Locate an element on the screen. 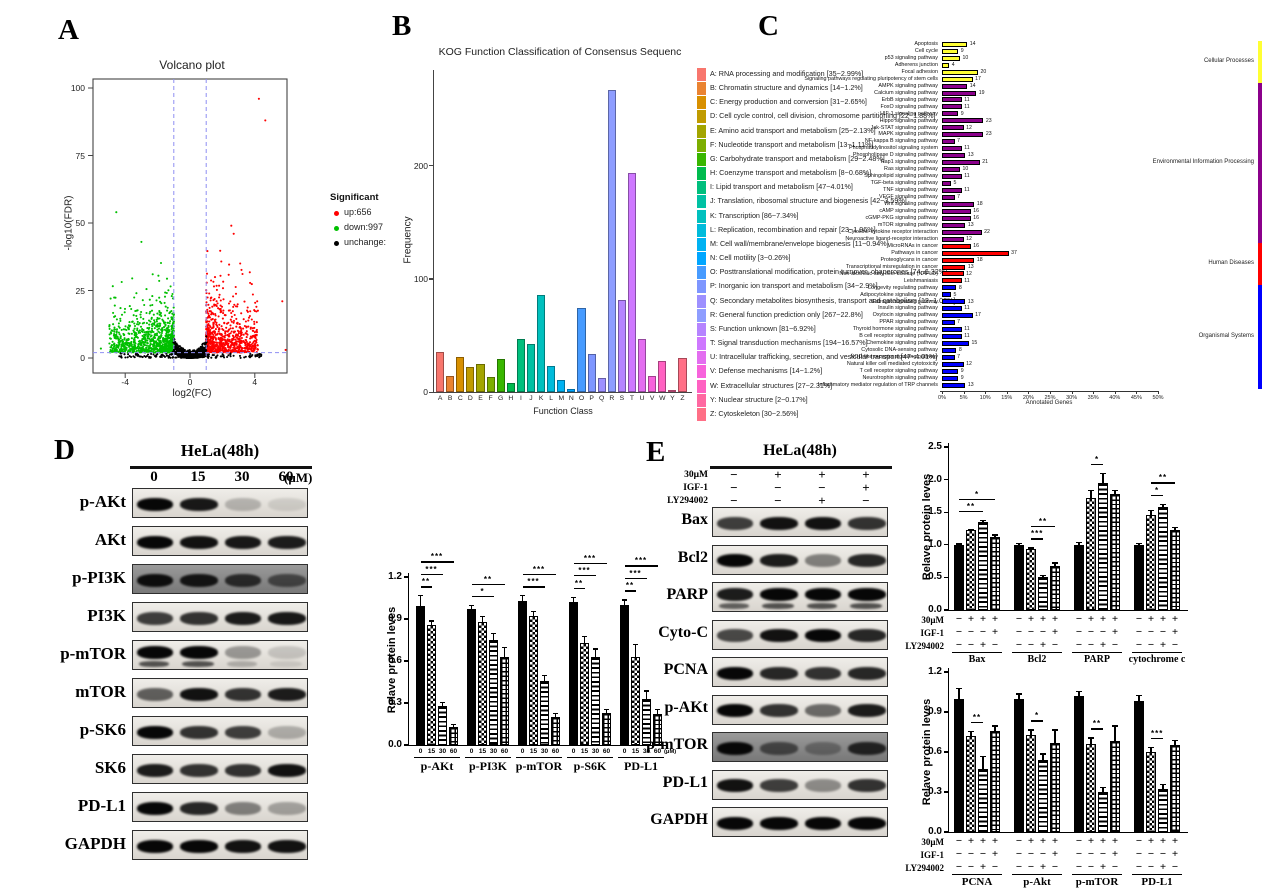 The height and width of the screenshot is (894, 1269). kegg-category-strip is located at coordinates (1260, 263).